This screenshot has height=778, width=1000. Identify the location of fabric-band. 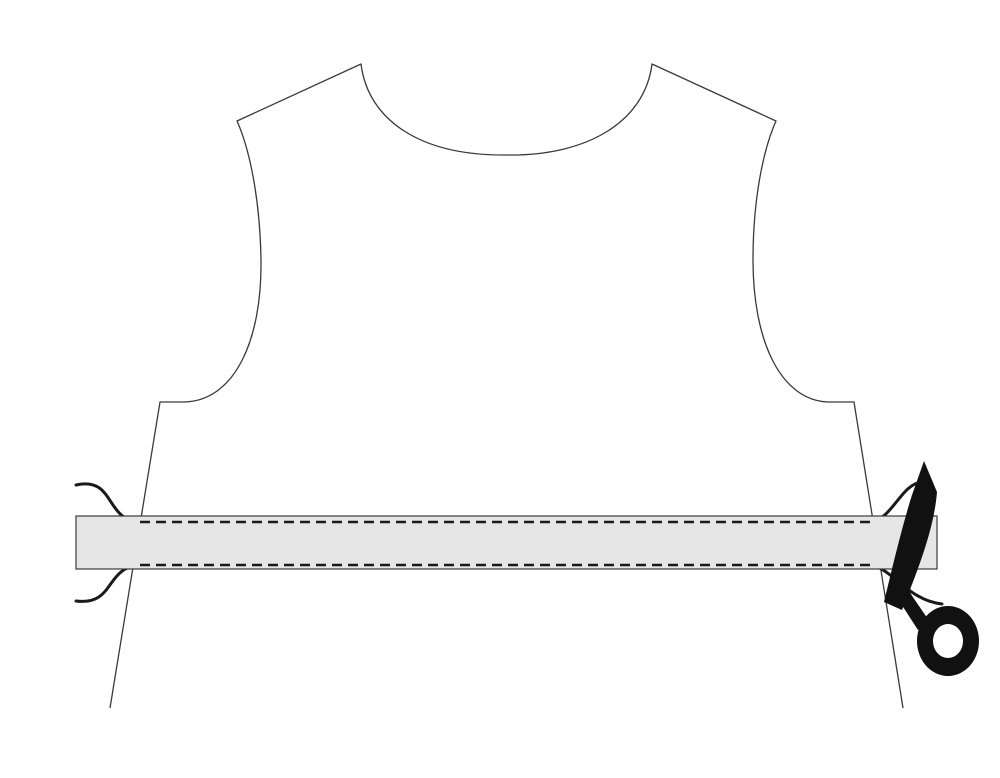
(506, 542).